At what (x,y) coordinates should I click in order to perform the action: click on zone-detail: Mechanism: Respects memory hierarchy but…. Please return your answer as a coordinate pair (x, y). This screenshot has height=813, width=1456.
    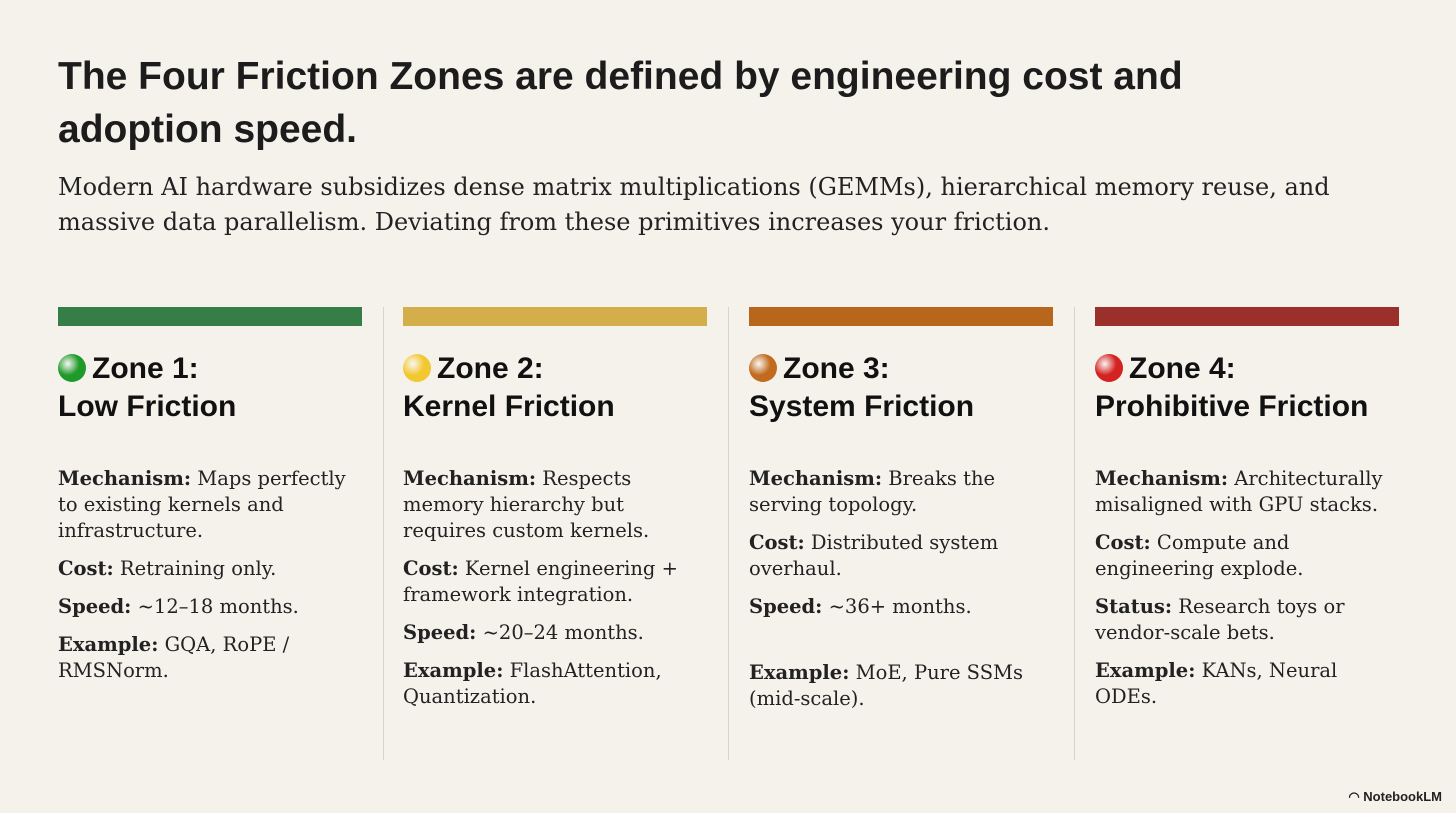
    Looking at the image, I should click on (526, 504).